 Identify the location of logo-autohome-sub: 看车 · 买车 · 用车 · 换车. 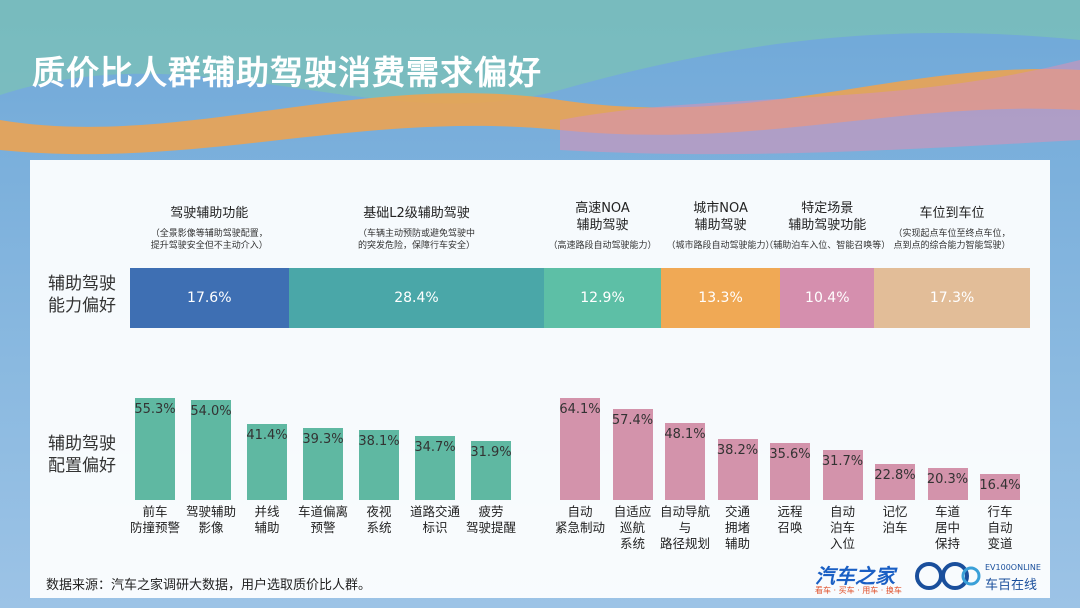
(858, 590).